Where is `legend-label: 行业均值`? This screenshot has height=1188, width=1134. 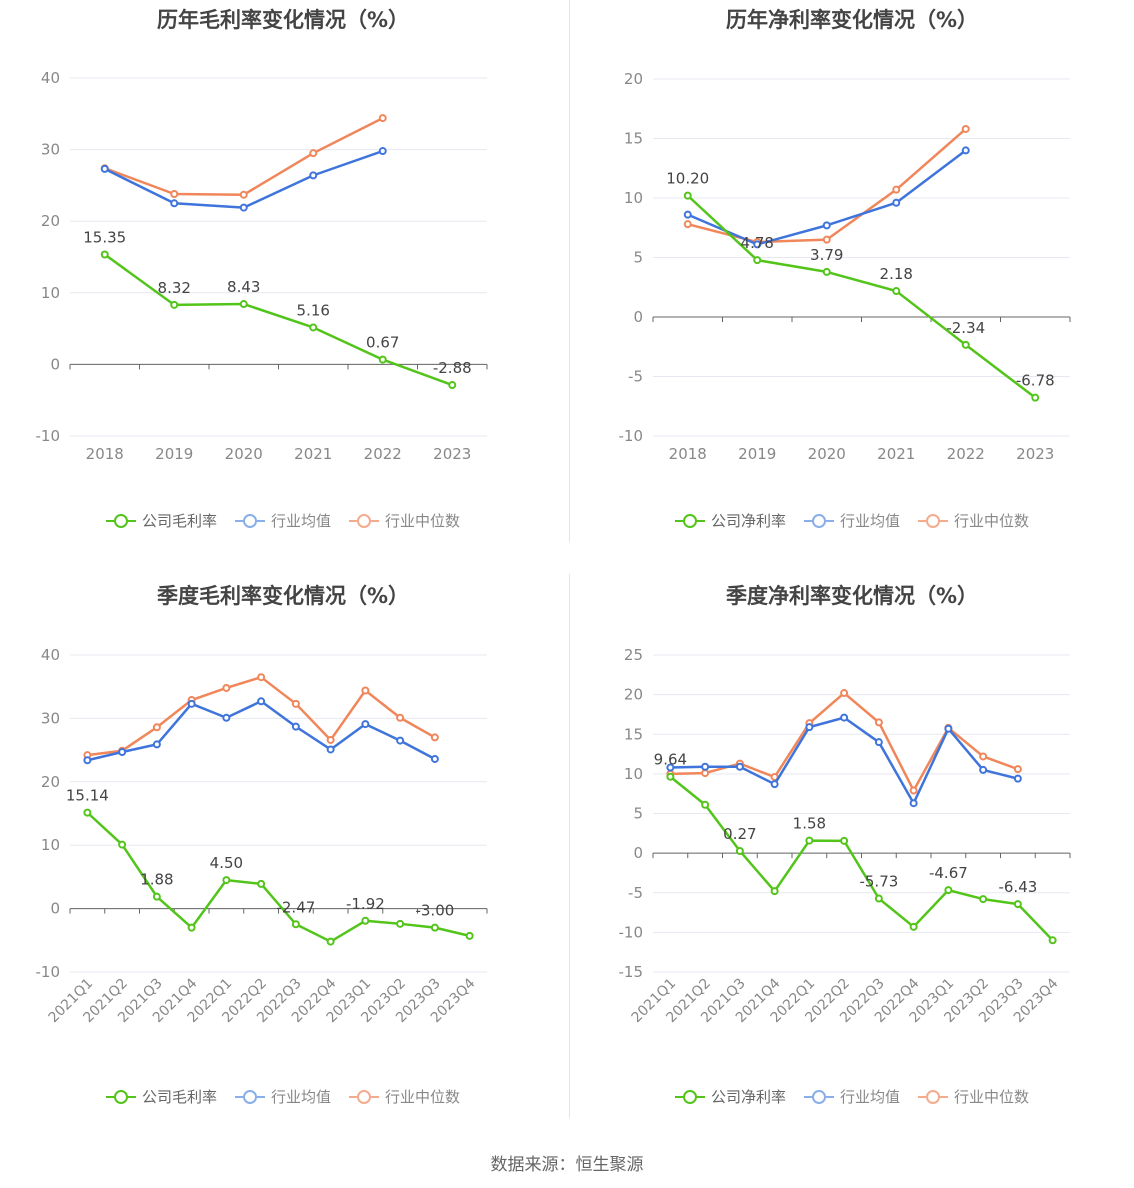
legend-label: 行业均值 is located at coordinates (300, 521).